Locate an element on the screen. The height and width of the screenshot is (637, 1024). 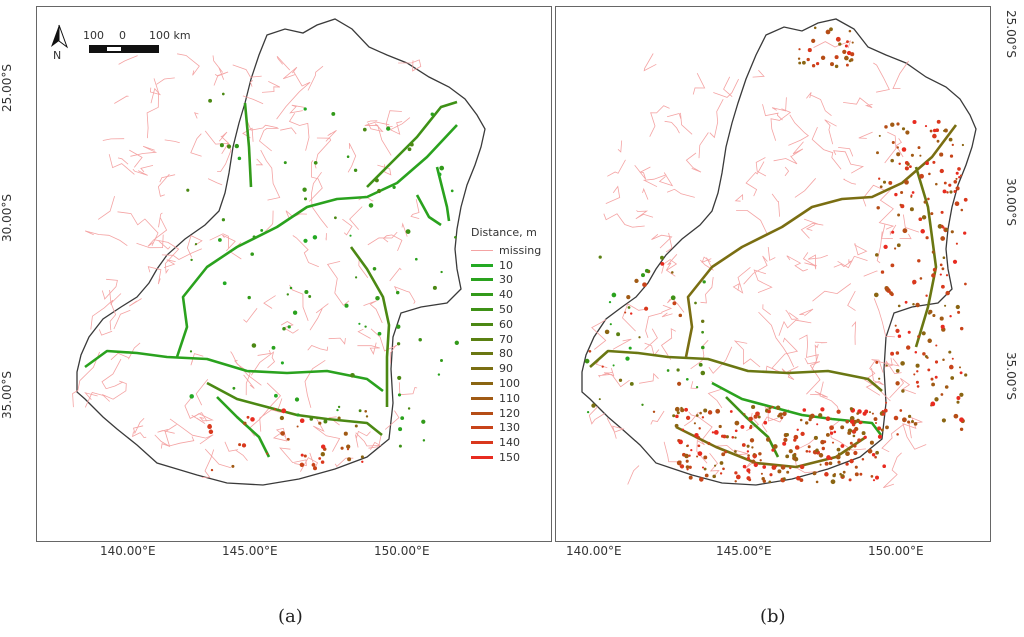
legend-swatch is located at coordinates (482, 369).